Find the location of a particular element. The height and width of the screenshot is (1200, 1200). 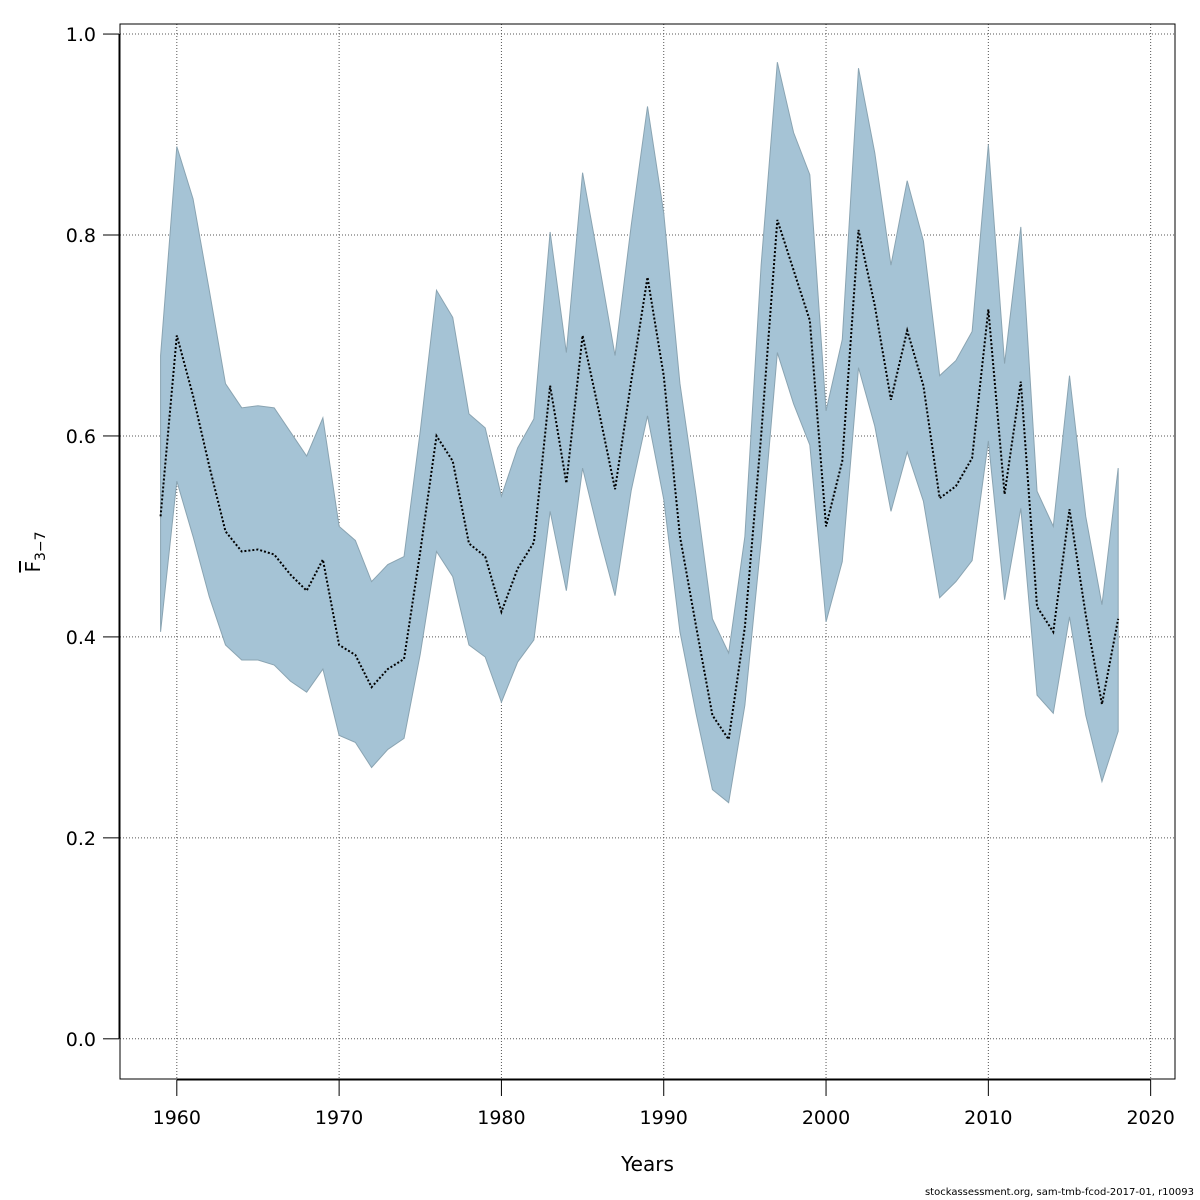

x-tick-label: 2000 is located at coordinates (826, 1118).